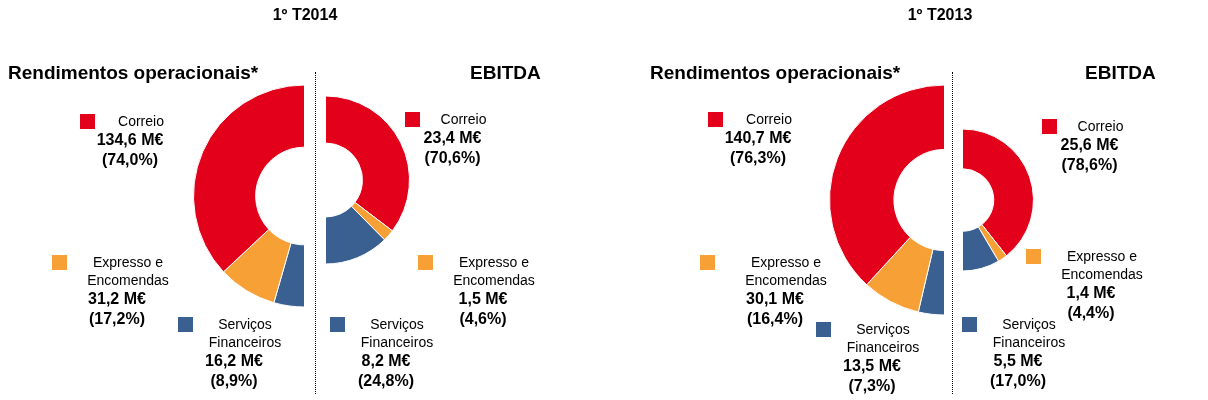 The width and height of the screenshot is (1208, 400). I want to click on data-label: 140,7 M€ (76,3%), so click(758, 148).